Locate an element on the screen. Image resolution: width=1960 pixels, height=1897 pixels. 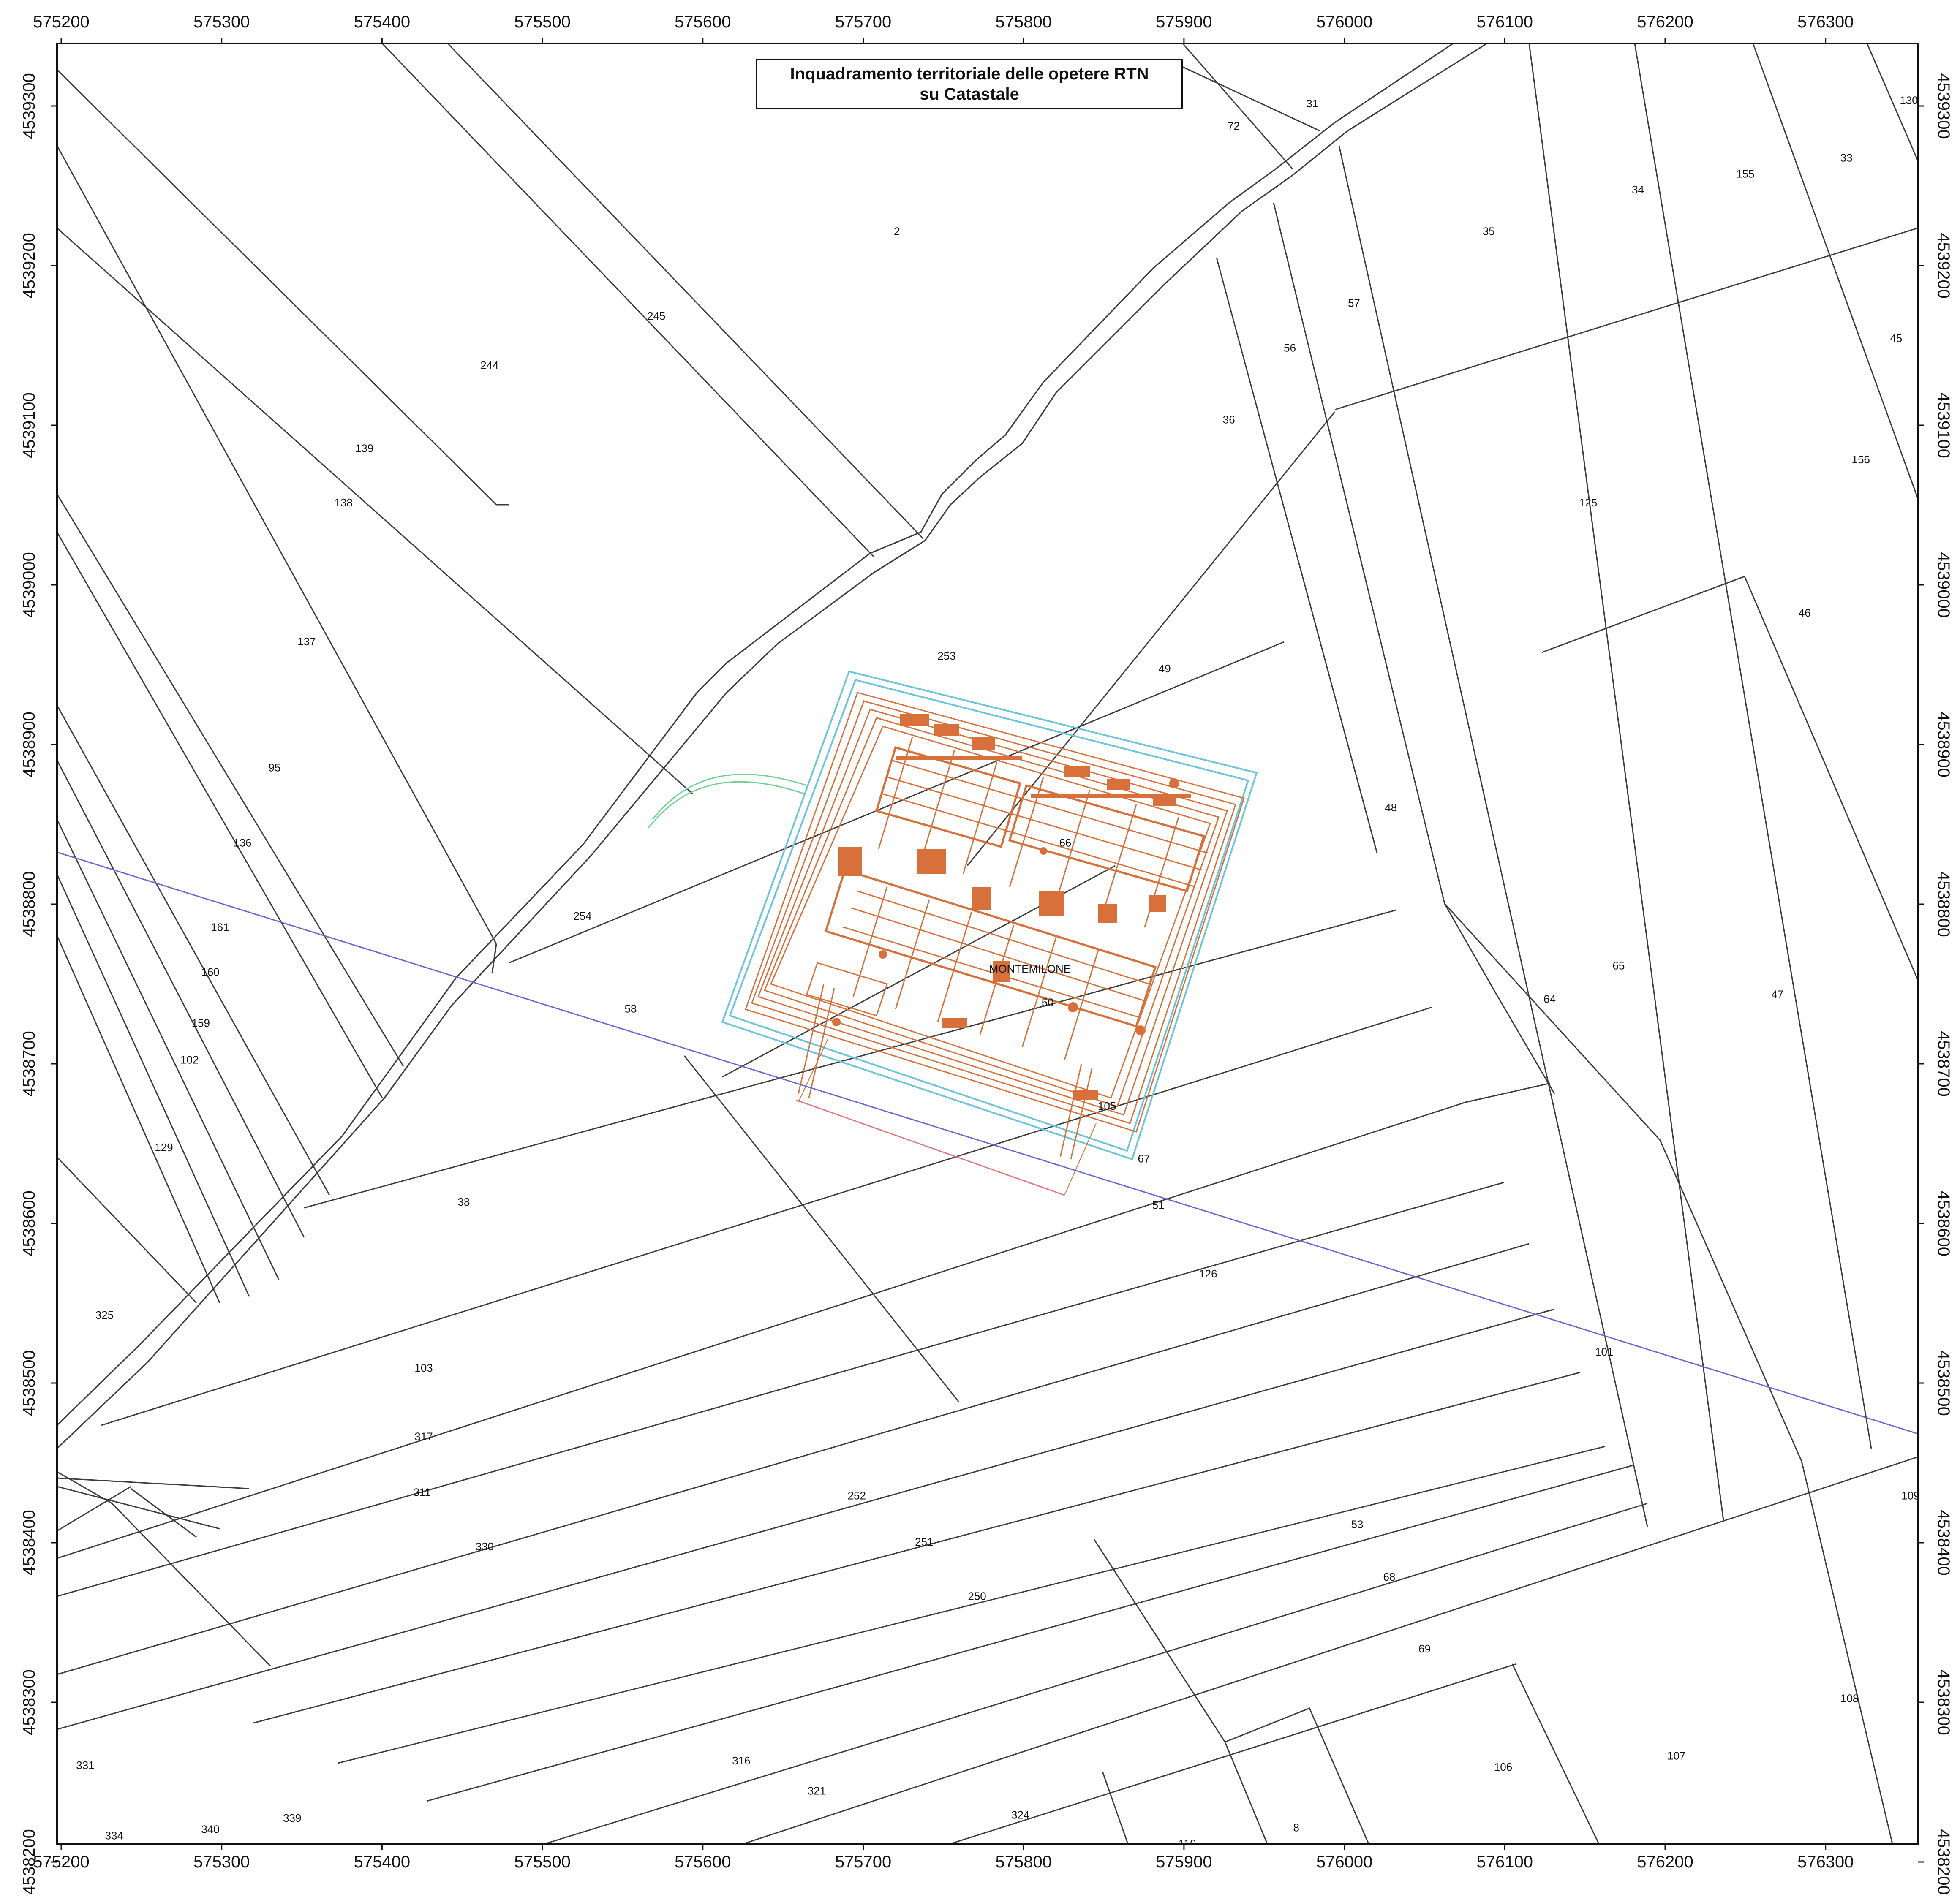
parcel-label: 31 is located at coordinates (1312, 104).